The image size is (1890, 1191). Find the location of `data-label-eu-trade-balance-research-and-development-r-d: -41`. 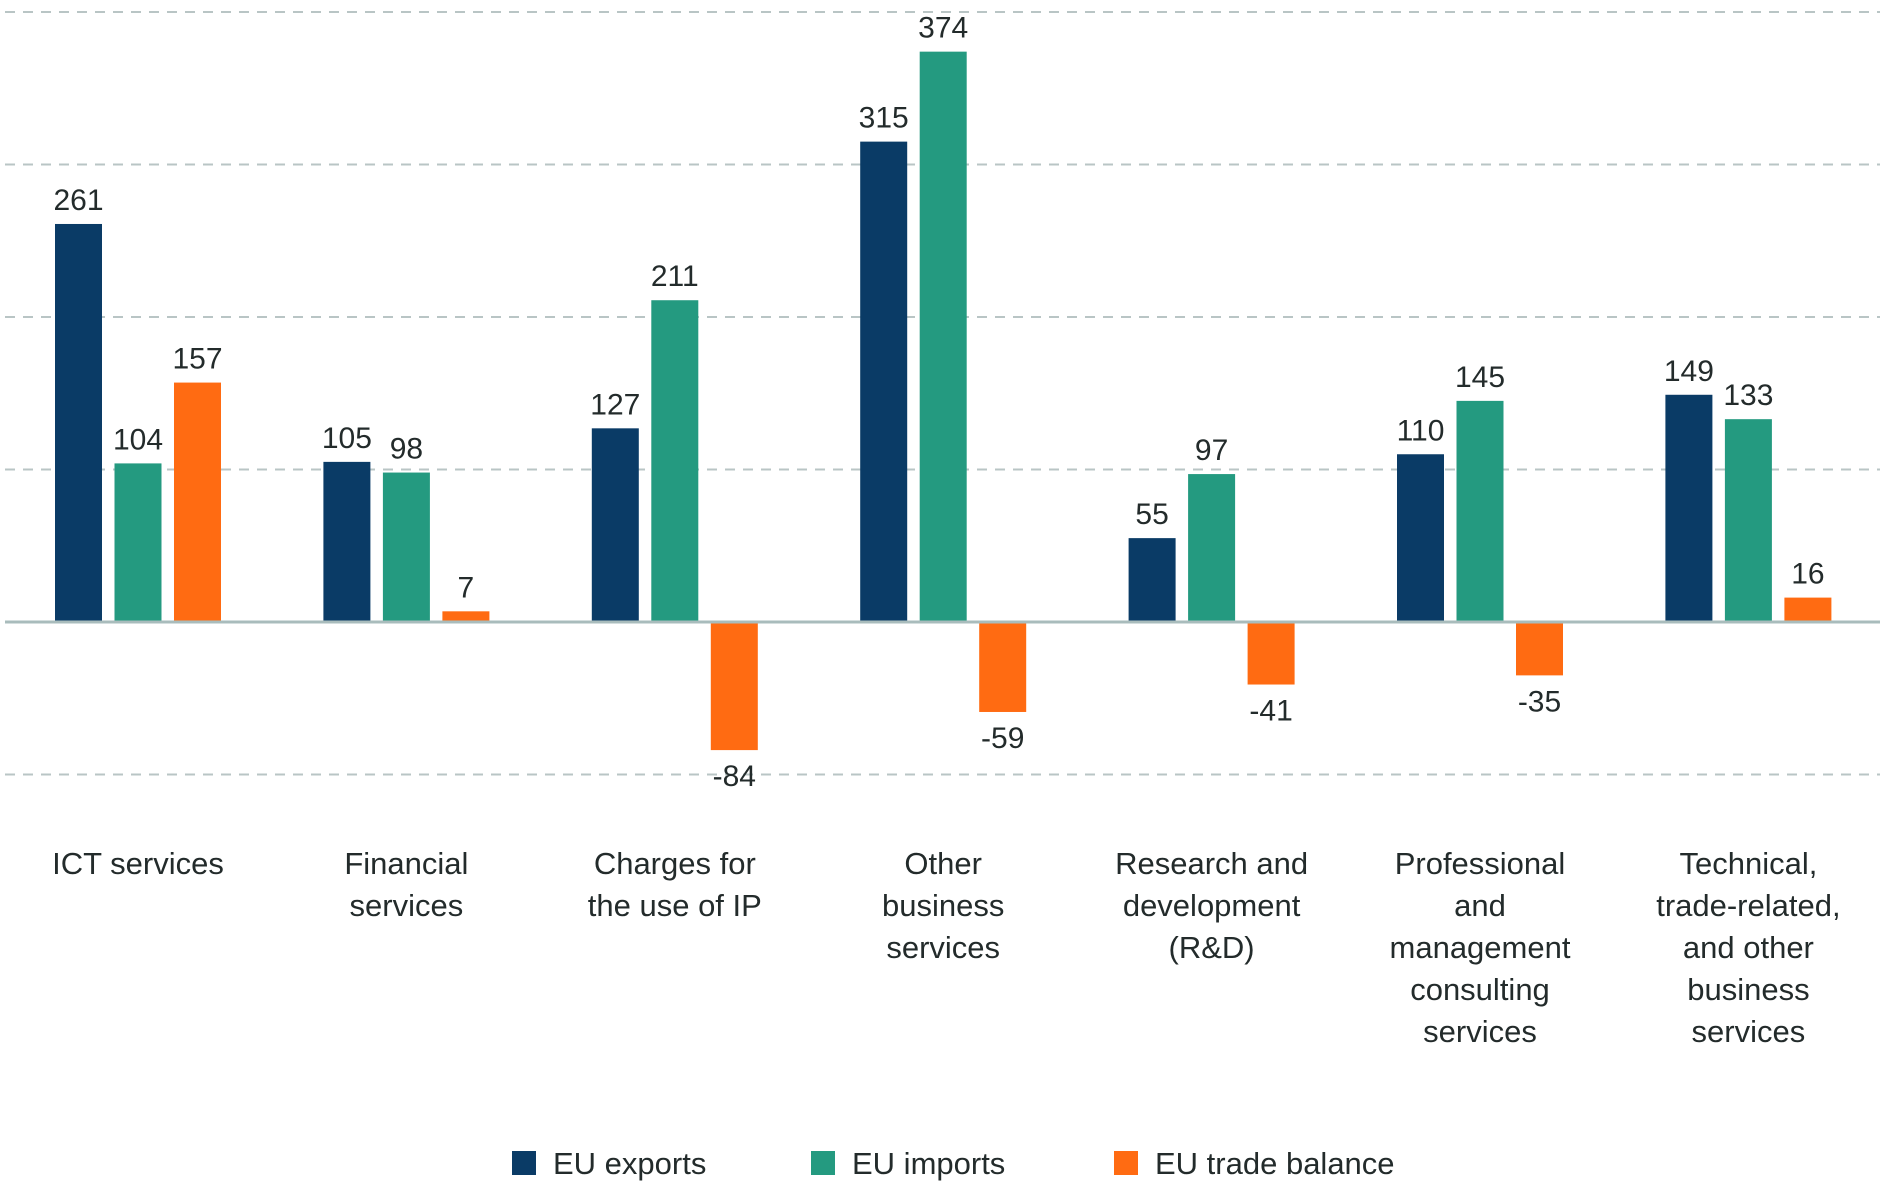

data-label-eu-trade-balance-research-and-development-r-d: -41 is located at coordinates (1270, 711).